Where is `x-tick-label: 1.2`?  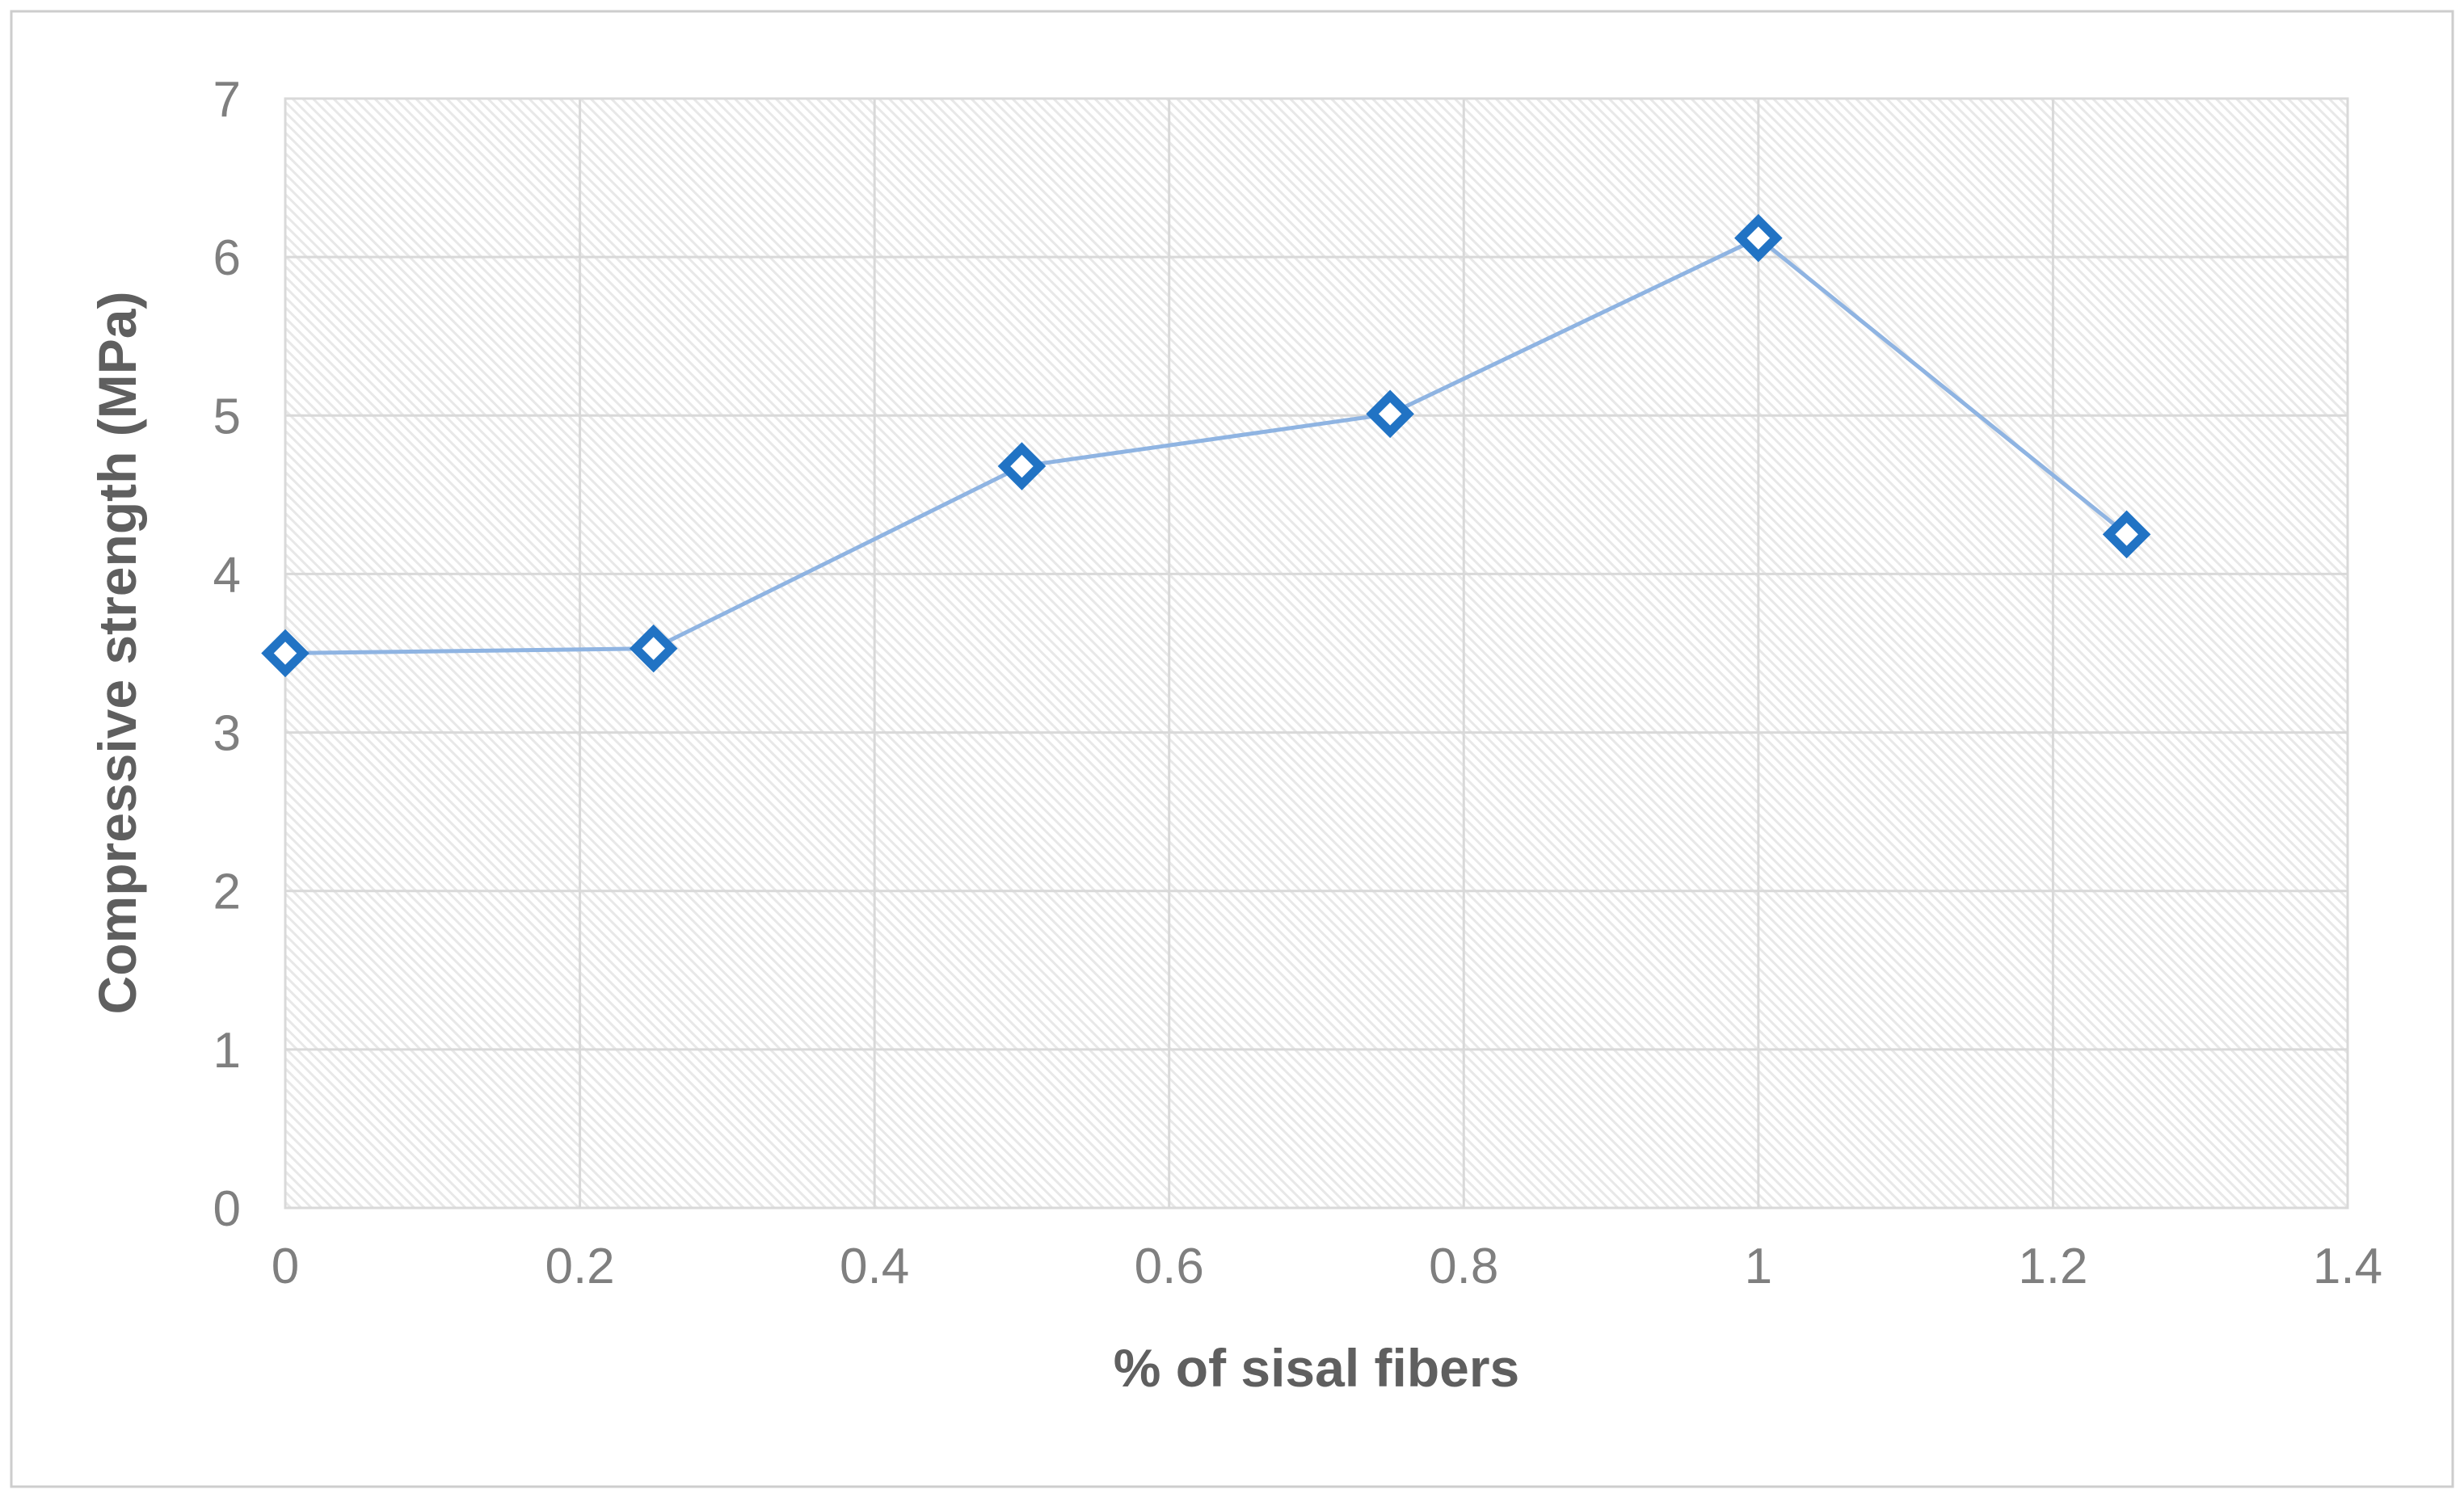 x-tick-label: 1.2 is located at coordinates (2052, 1266).